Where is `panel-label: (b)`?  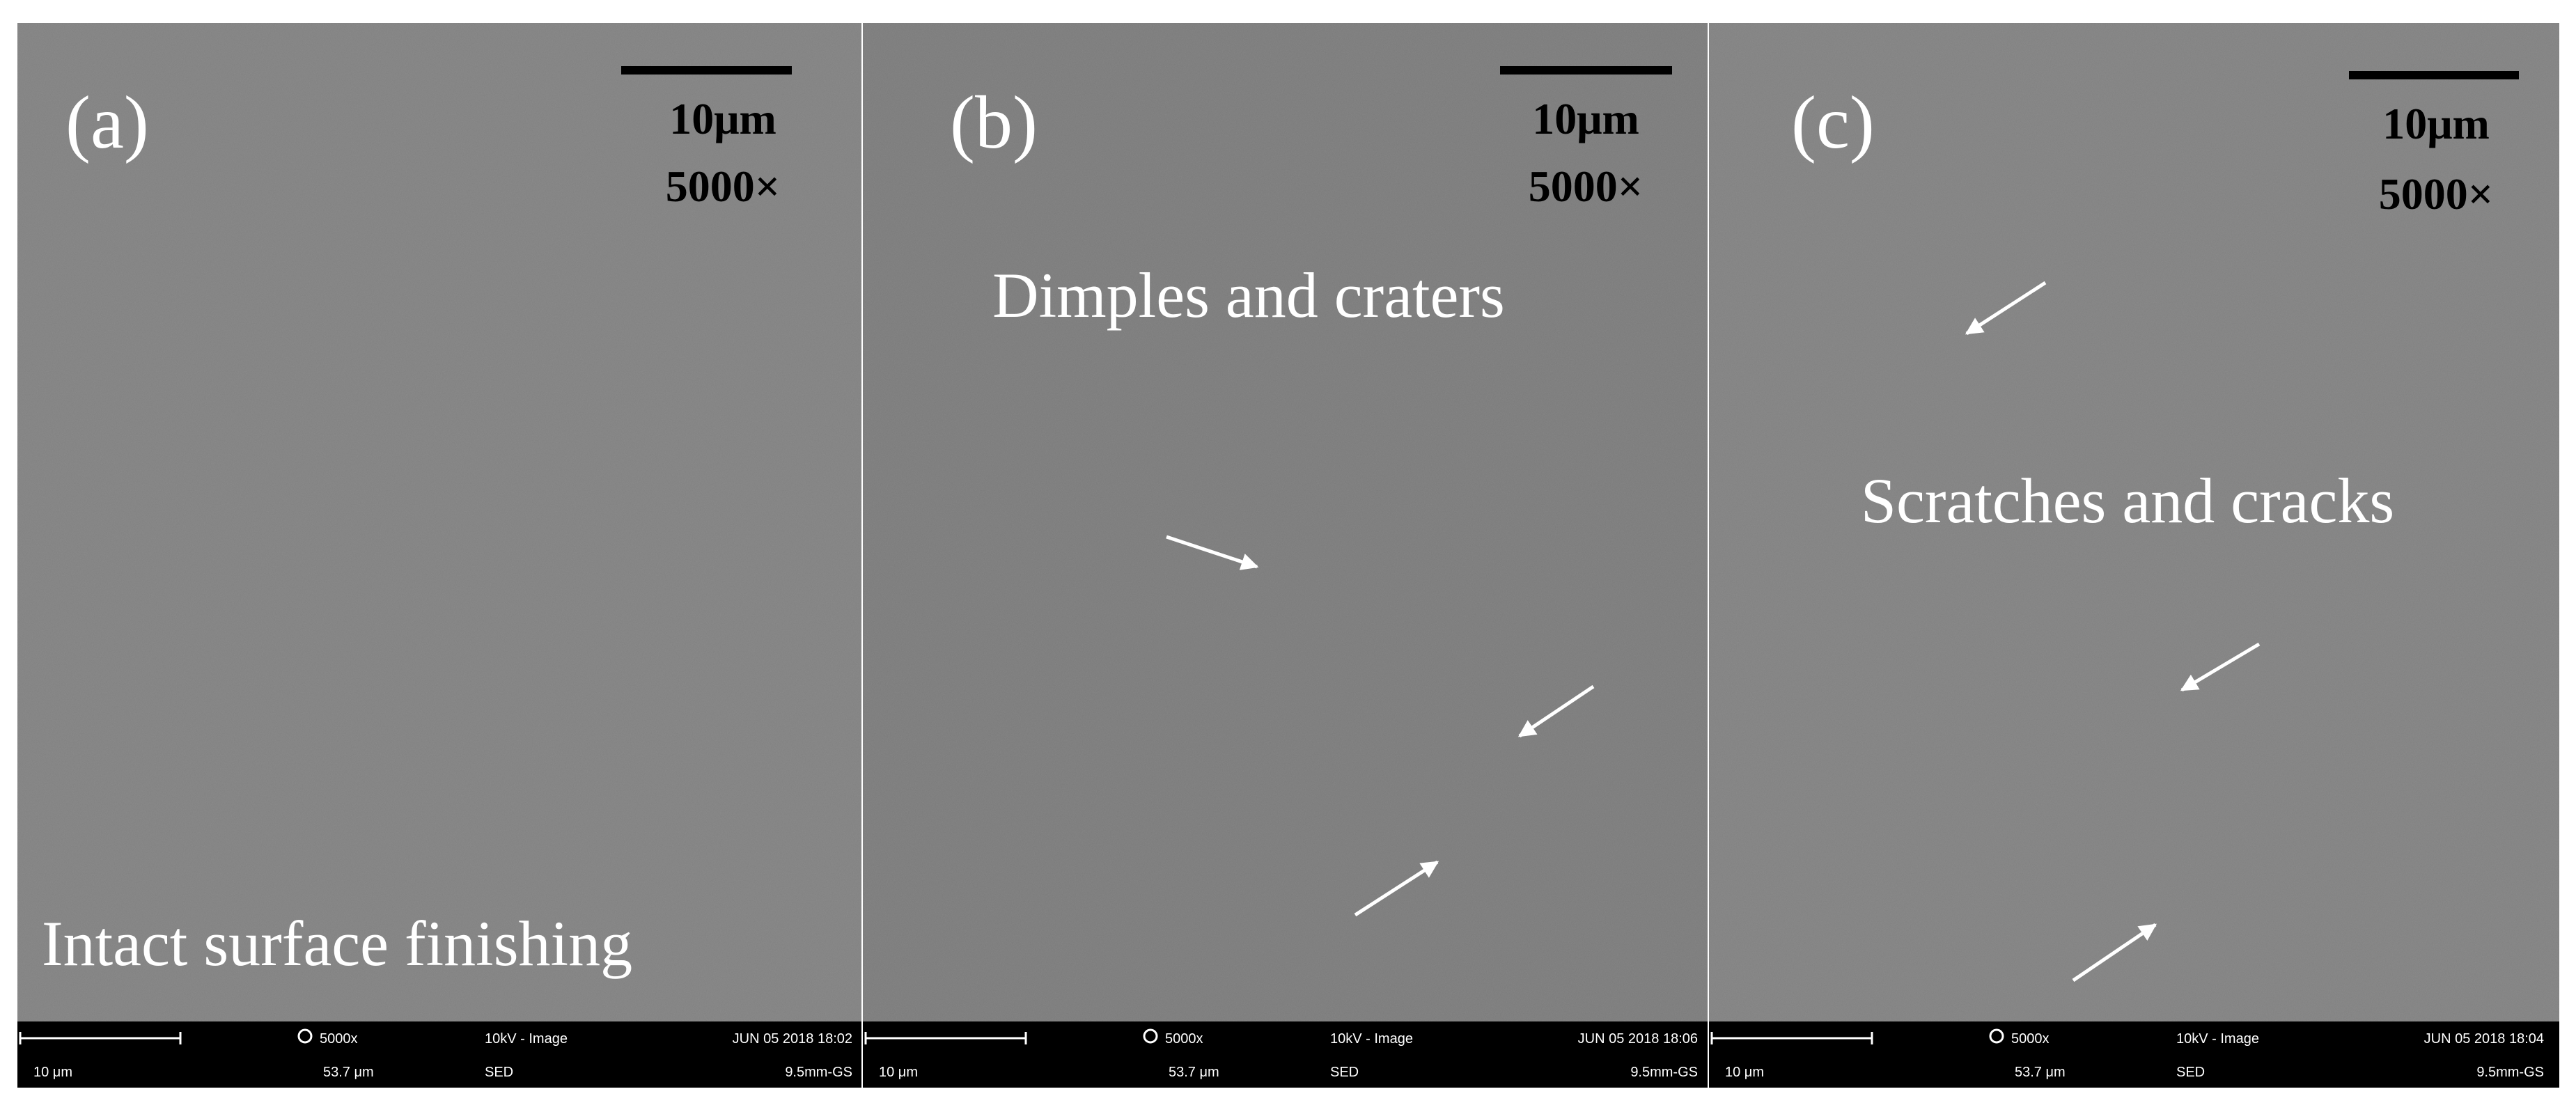 panel-label: (b) is located at coordinates (994, 122).